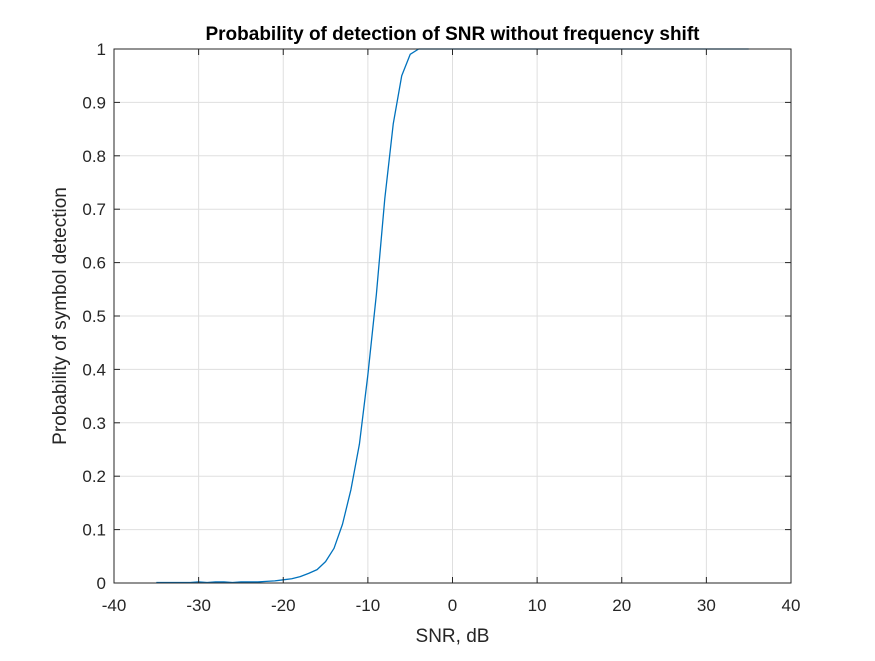 The height and width of the screenshot is (661, 875). Describe the element at coordinates (94, 423) in the screenshot. I see `y-tick-label: 0.3` at that location.